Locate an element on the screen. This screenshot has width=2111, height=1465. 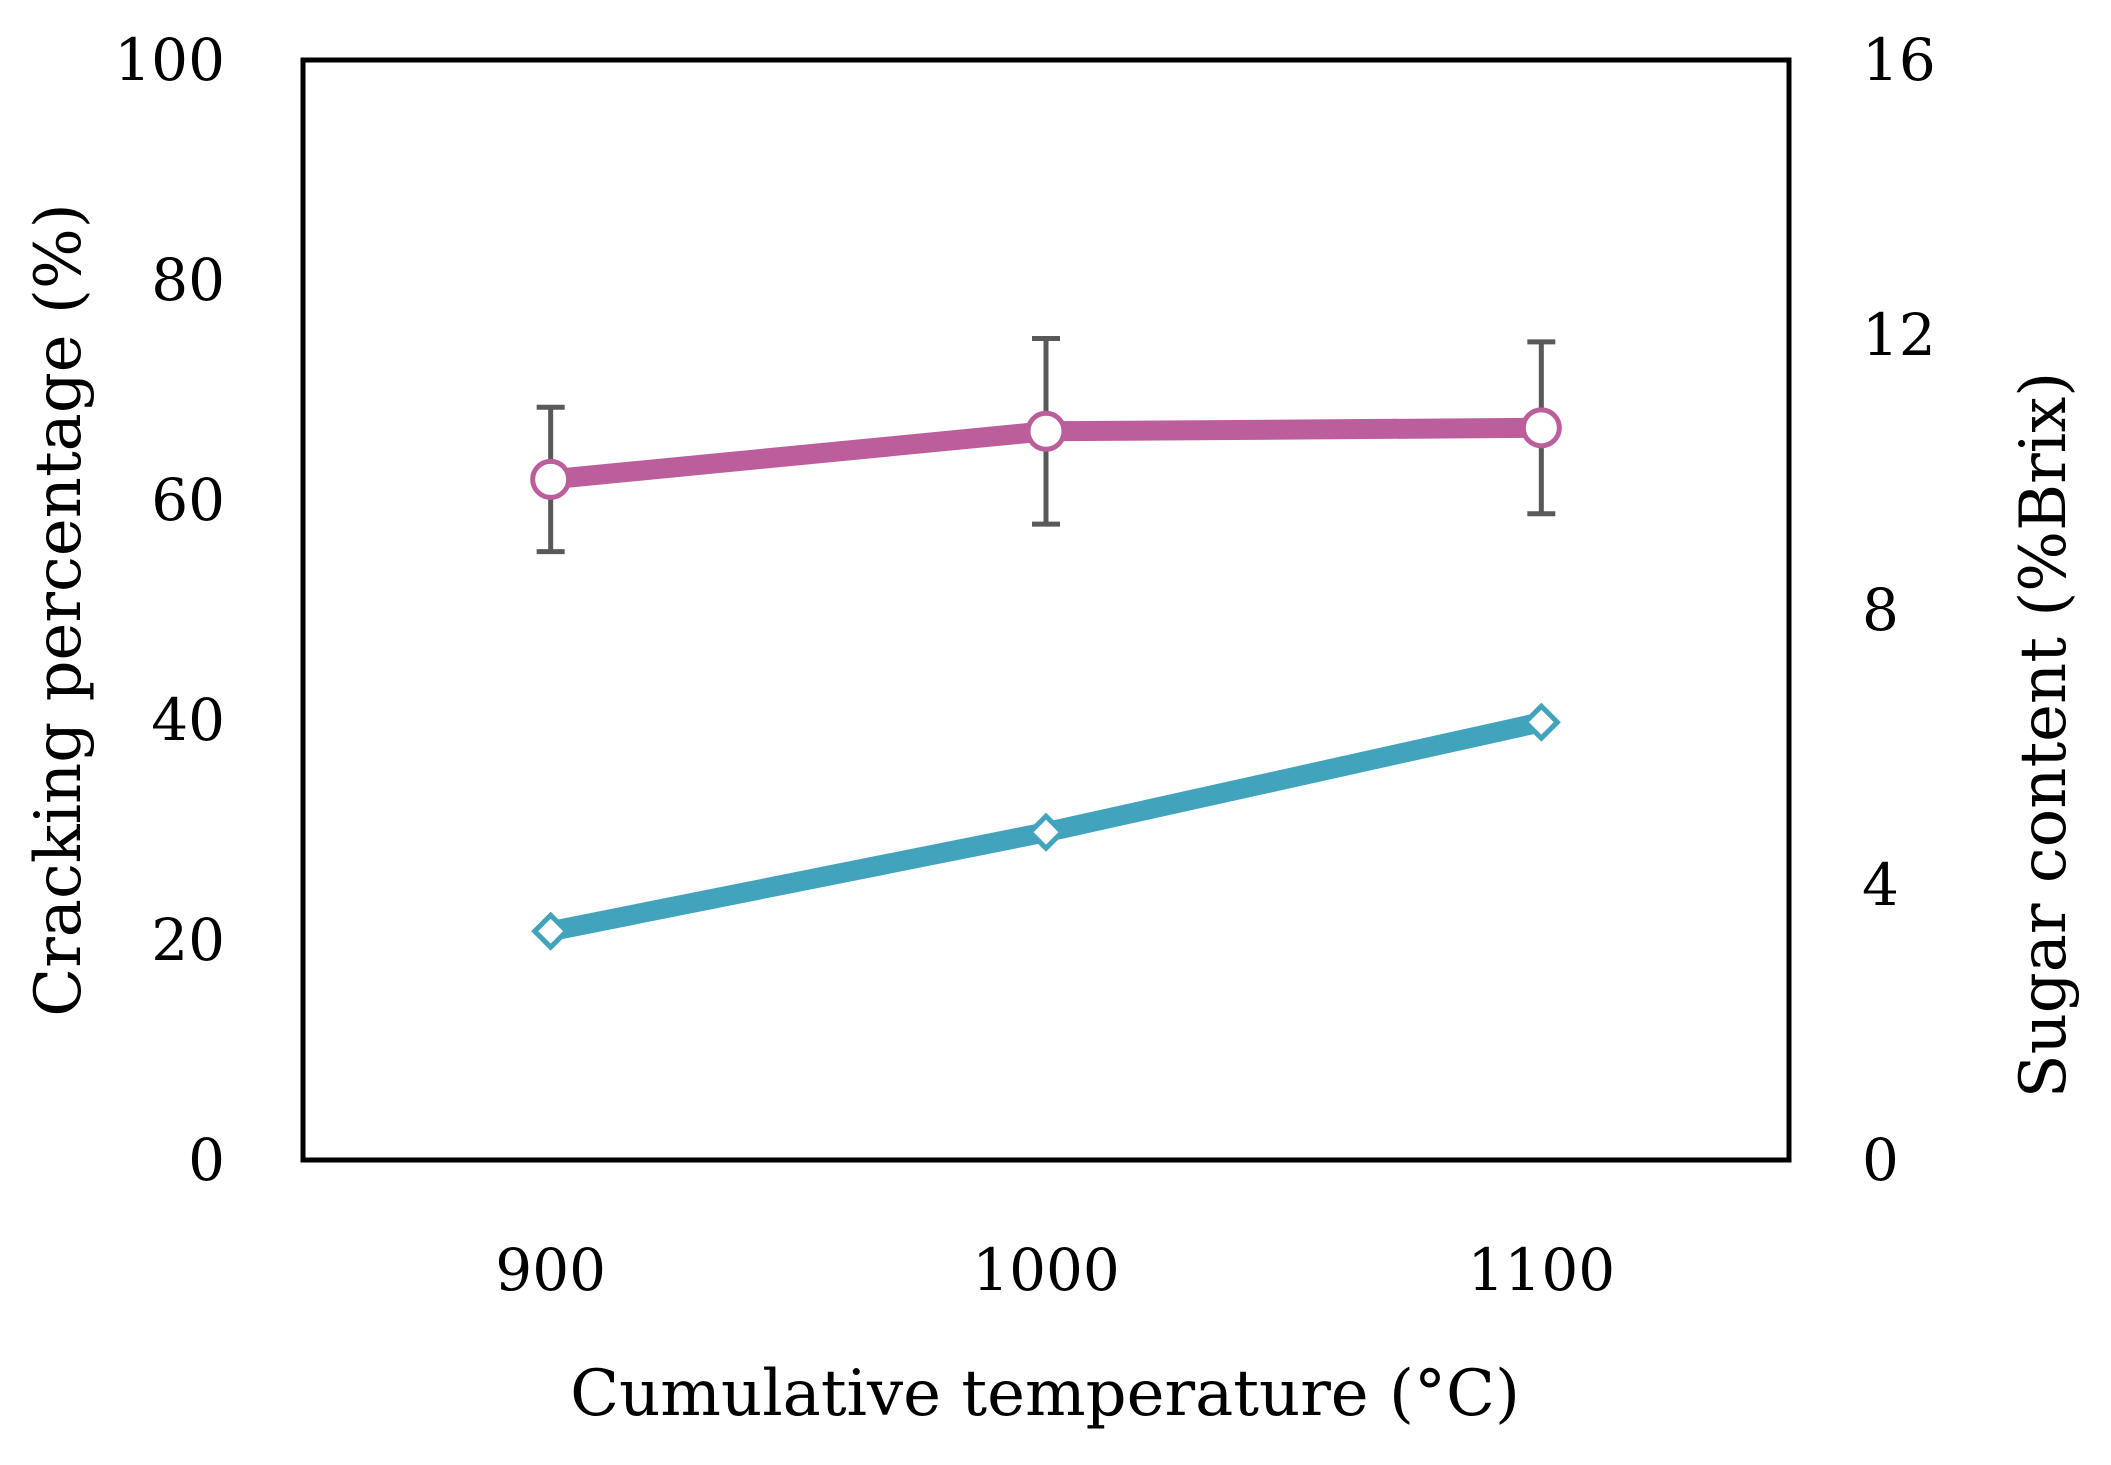
left-y-axis-ticks: 0 20 40 60 80 100 is located at coordinates (169, 610).